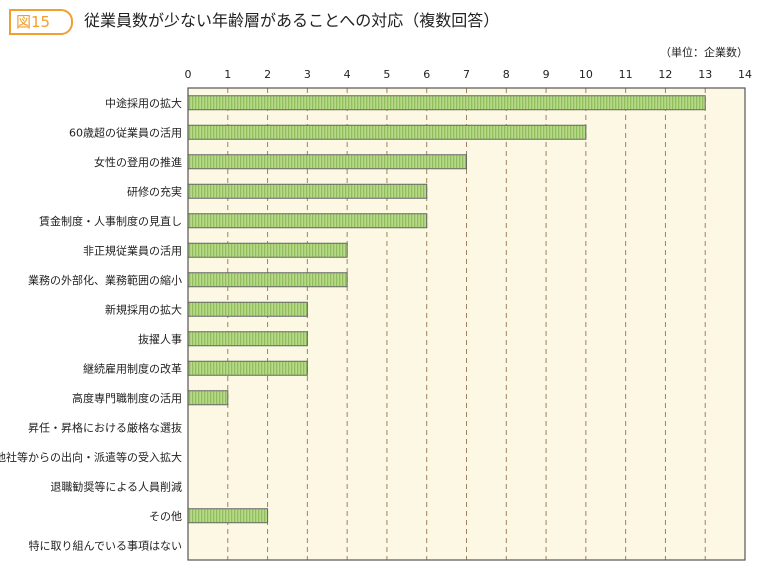 This screenshot has height=570, width=760. I want to click on y-category-label: その他, so click(165, 516).